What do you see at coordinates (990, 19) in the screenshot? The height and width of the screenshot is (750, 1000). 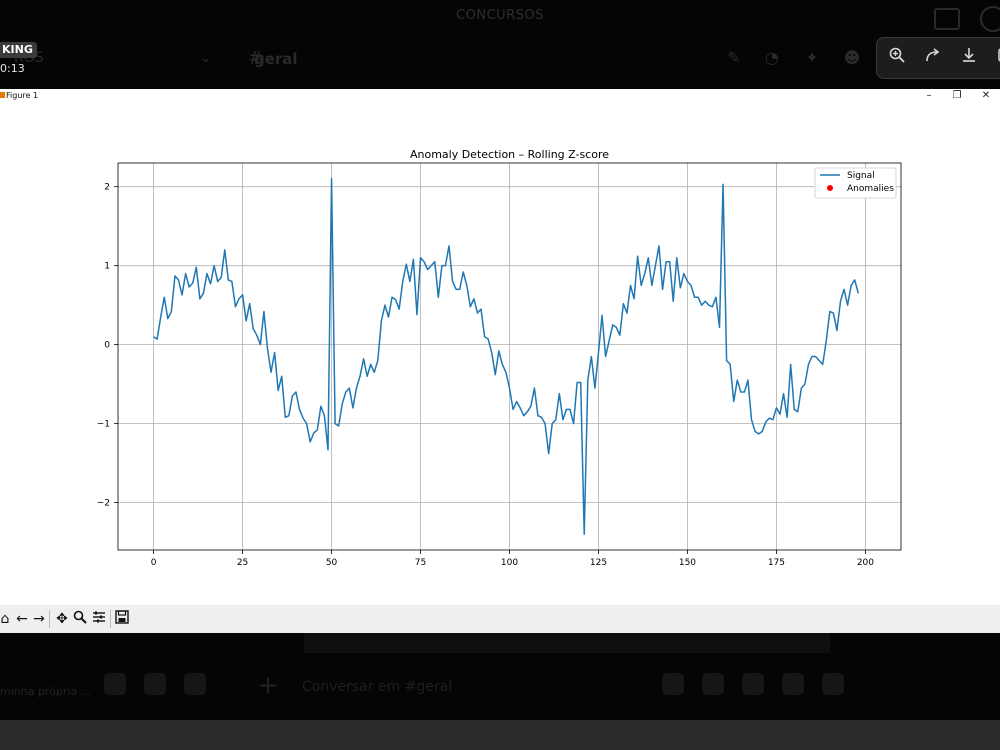 I see `help-icon` at bounding box center [990, 19].